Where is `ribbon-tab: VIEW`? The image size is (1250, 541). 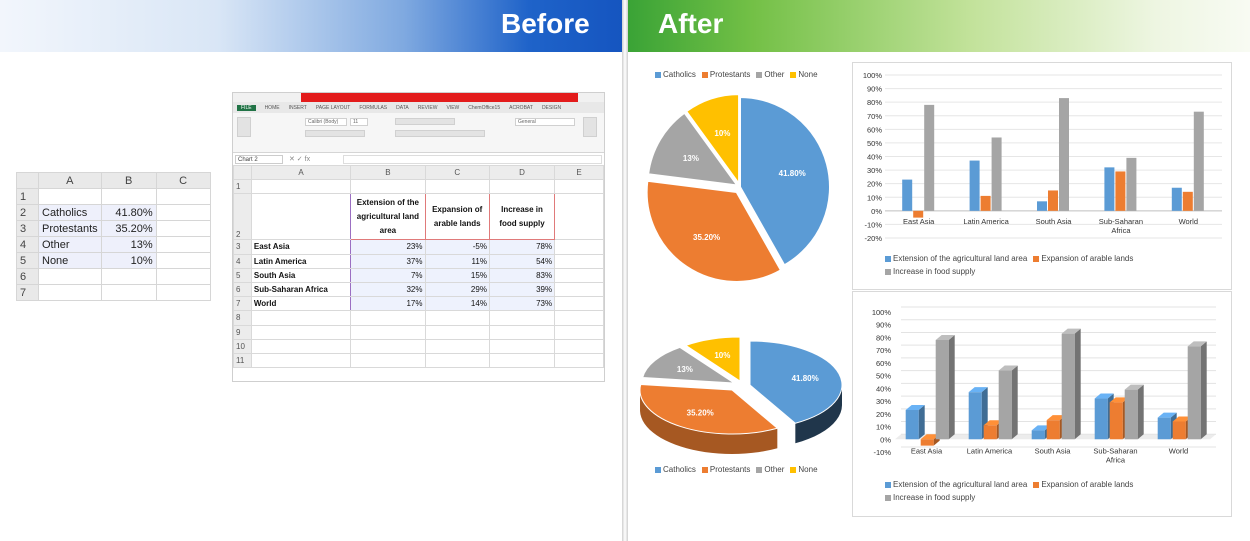 ribbon-tab: VIEW is located at coordinates (453, 107).